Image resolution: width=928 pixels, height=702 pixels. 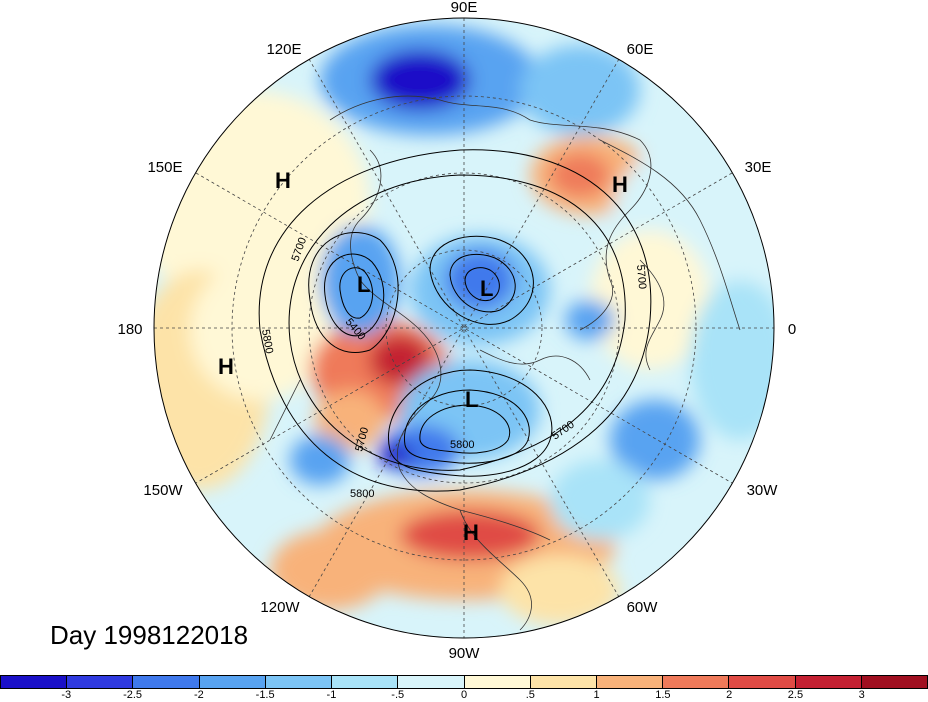 What do you see at coordinates (640, 49) in the screenshot?
I see `lon-label-60e: 60E` at bounding box center [640, 49].